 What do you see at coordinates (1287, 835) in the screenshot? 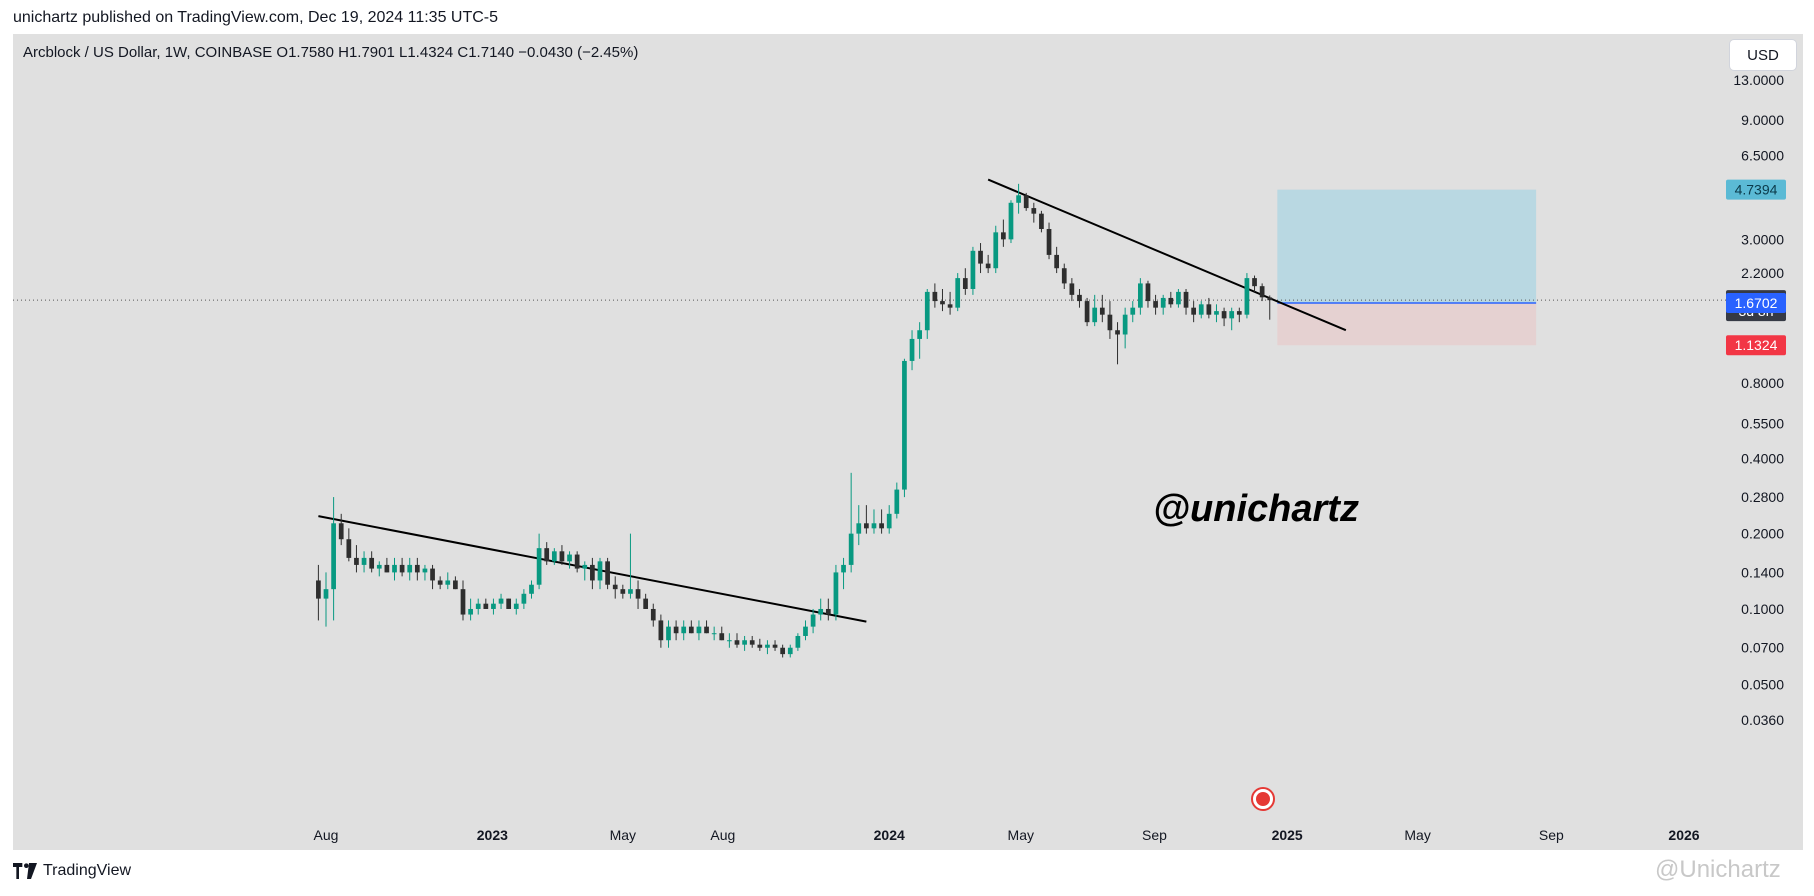
I see `x-tick-label: 2025` at bounding box center [1287, 835].